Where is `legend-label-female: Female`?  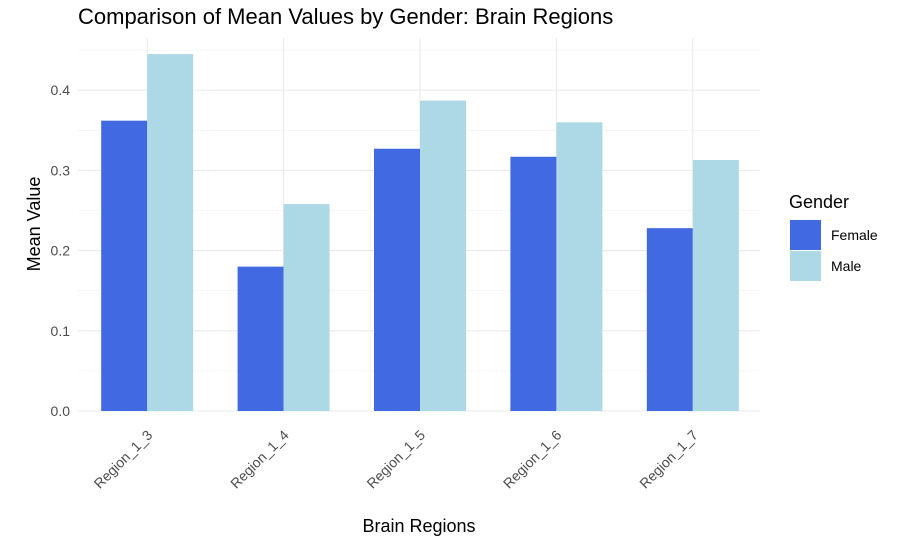 legend-label-female: Female is located at coordinates (854, 235).